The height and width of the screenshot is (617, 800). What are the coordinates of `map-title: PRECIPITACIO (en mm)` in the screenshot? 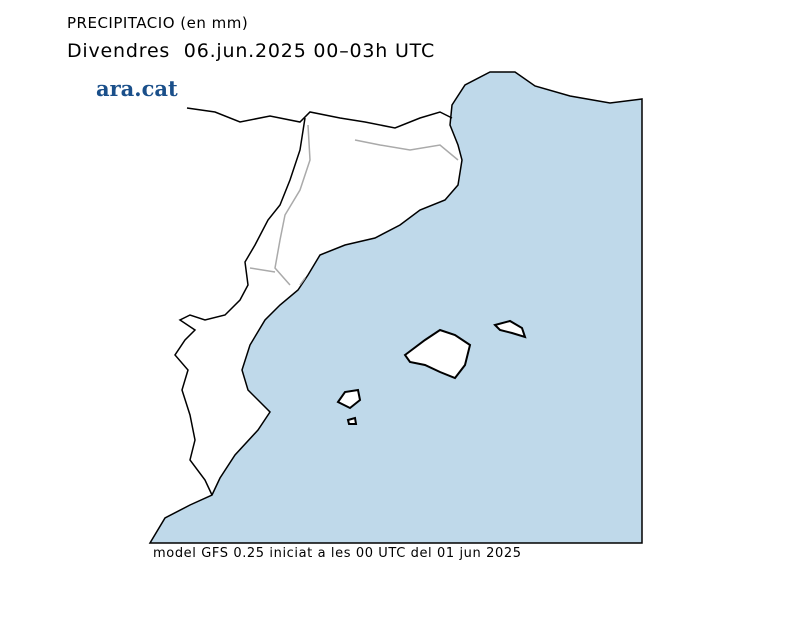 It's located at (158, 23).